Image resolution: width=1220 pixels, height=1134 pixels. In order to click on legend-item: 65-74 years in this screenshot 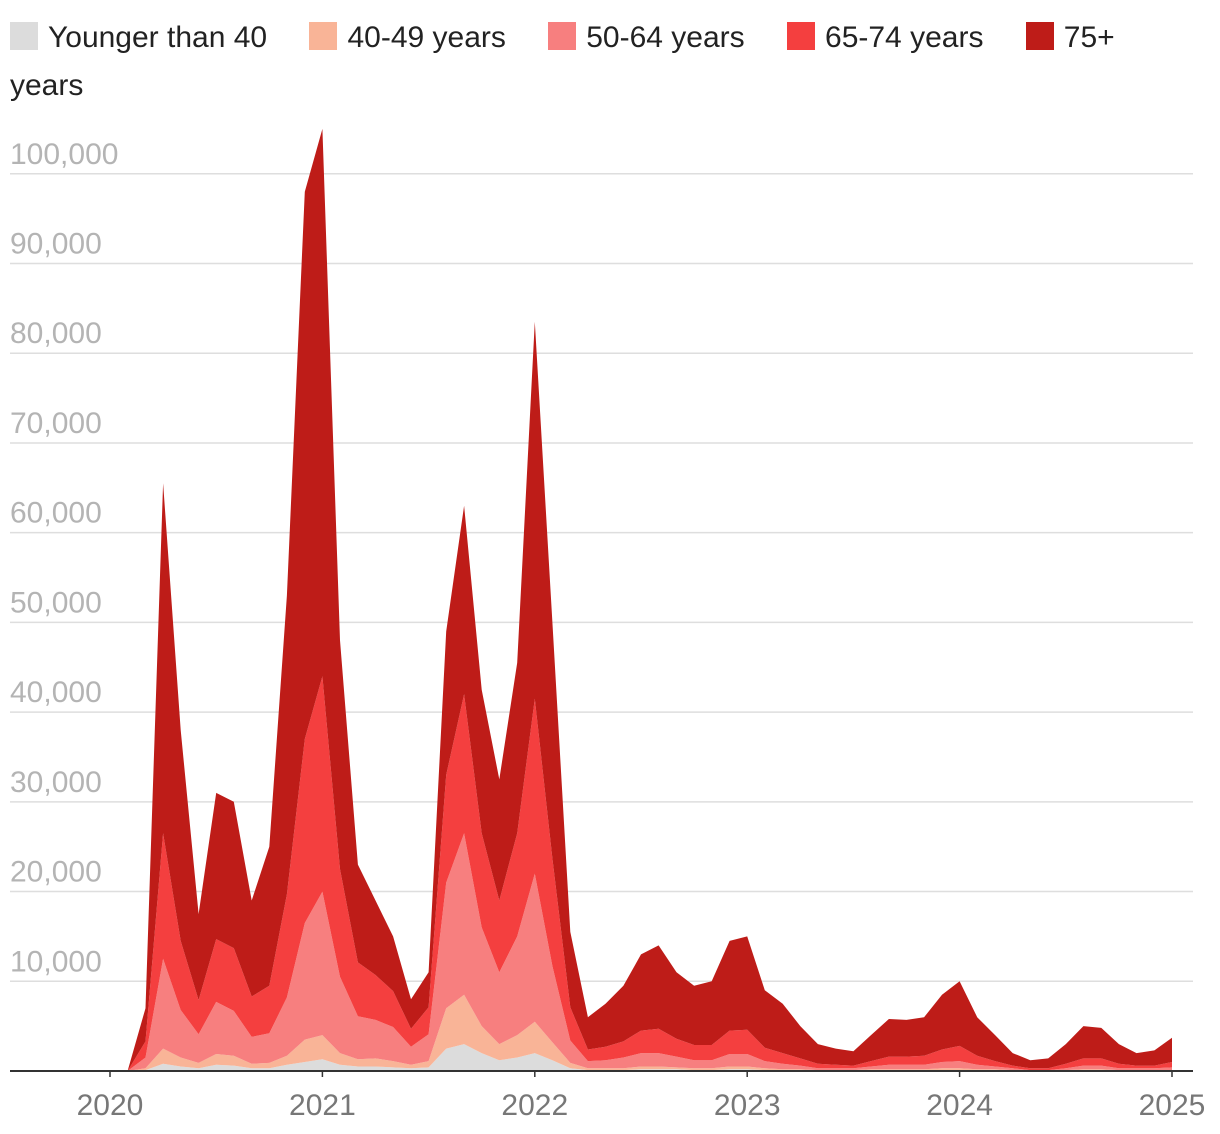, I will do `click(885, 37)`.